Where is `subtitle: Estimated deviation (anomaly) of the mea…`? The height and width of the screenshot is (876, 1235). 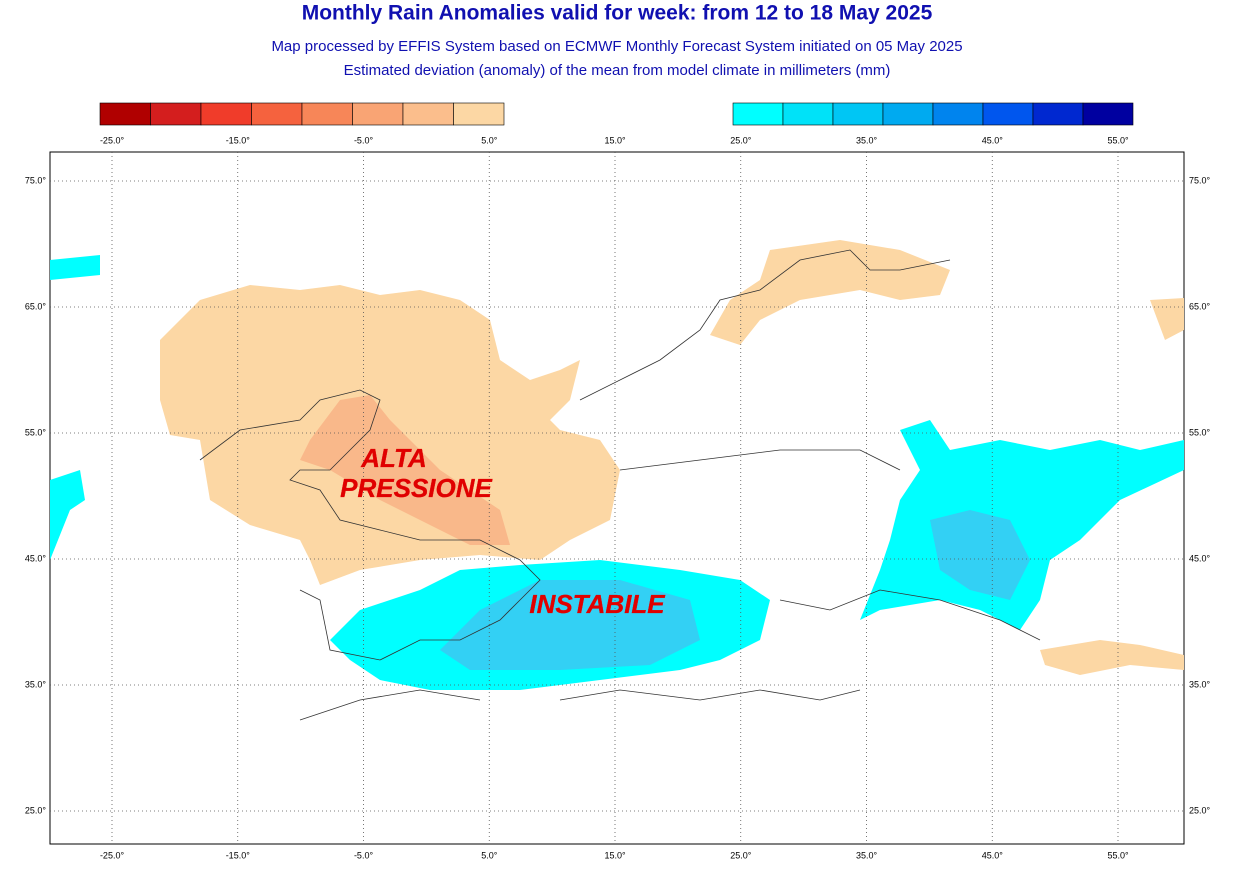 subtitle: Estimated deviation (anomaly) of the mea… is located at coordinates (617, 70).